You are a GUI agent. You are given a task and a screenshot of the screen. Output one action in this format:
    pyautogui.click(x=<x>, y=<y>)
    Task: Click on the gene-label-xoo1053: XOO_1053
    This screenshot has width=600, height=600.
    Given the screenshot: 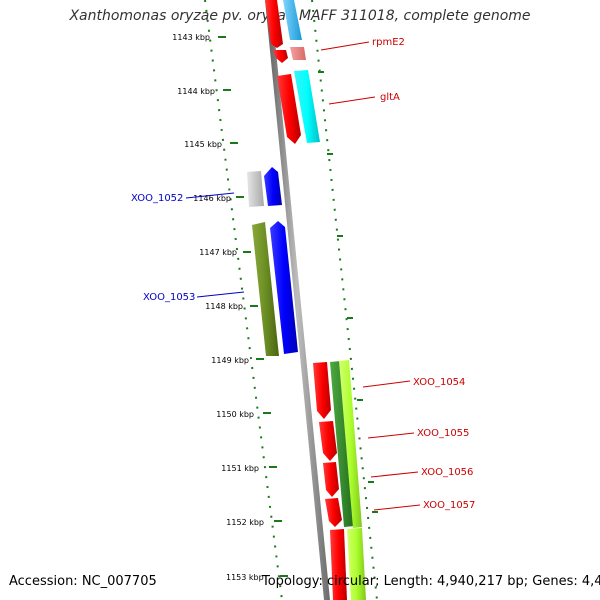 What is the action you would take?
    pyautogui.click(x=169, y=297)
    